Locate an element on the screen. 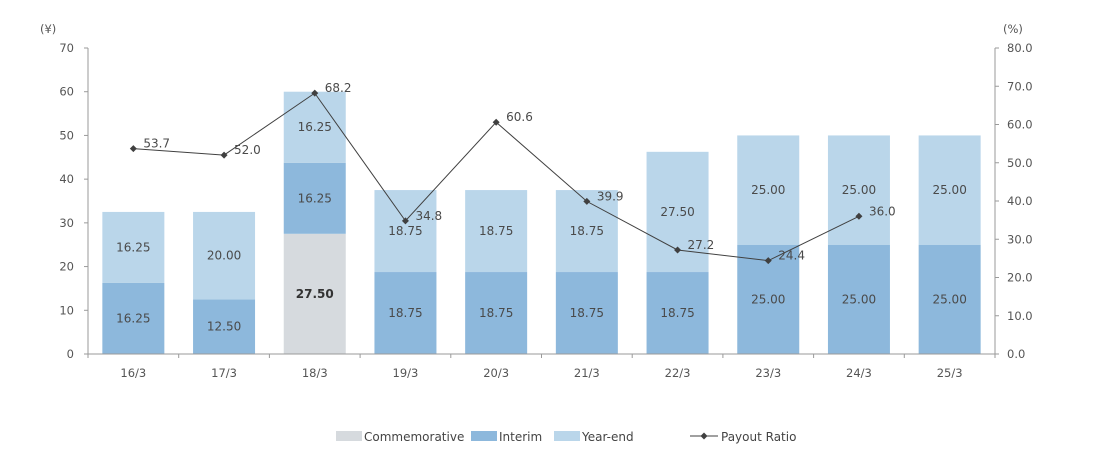 This screenshot has height=474, width=1094. left-tick-label: 20 is located at coordinates (66, 267).